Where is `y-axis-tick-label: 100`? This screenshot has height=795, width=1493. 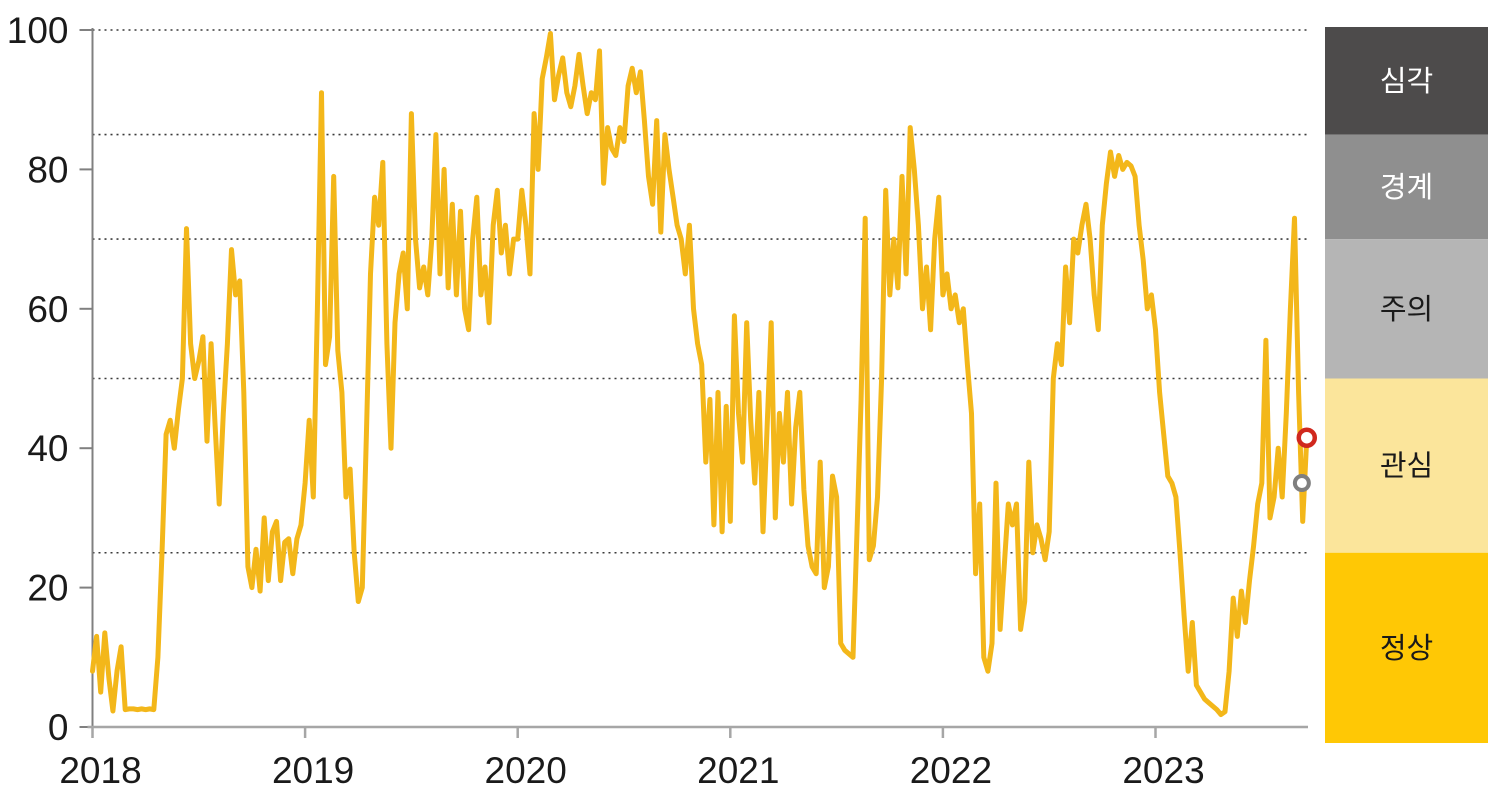 y-axis-tick-label: 100 is located at coordinates (38, 30).